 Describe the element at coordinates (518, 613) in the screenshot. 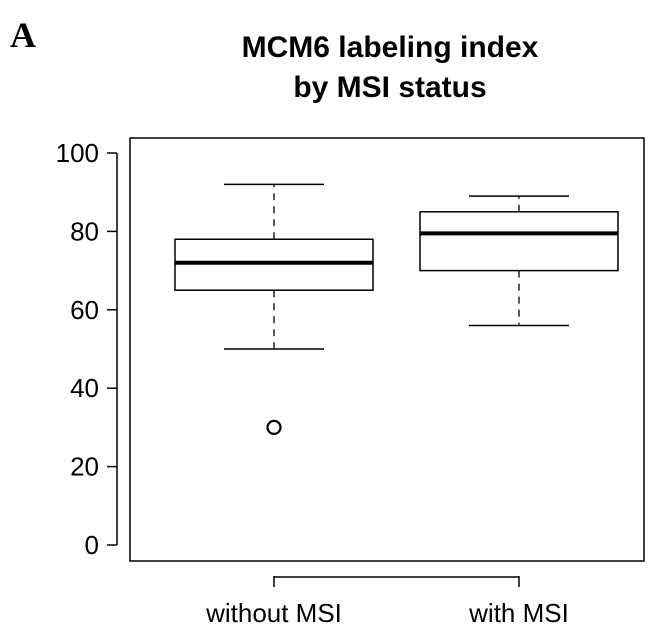

I see `x-tick-label: with MSI` at that location.